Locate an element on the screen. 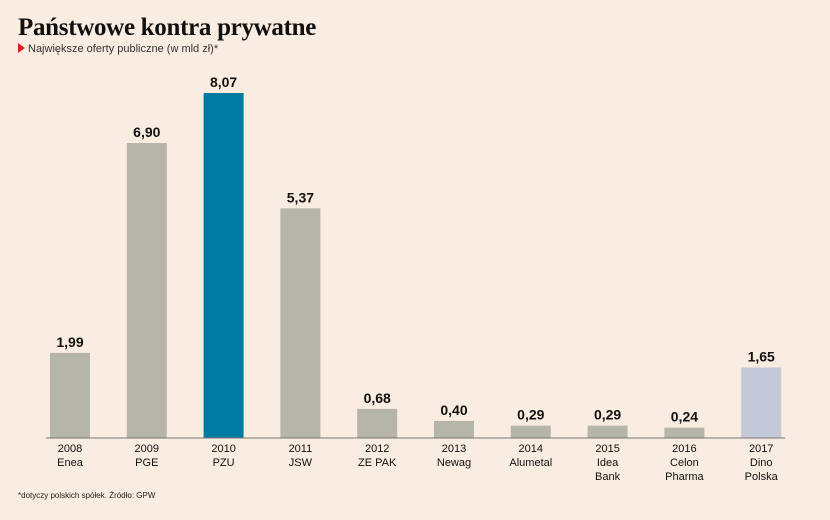 Image resolution: width=830 pixels, height=520 pixels. data-label-2010: 8,07 is located at coordinates (223, 82).